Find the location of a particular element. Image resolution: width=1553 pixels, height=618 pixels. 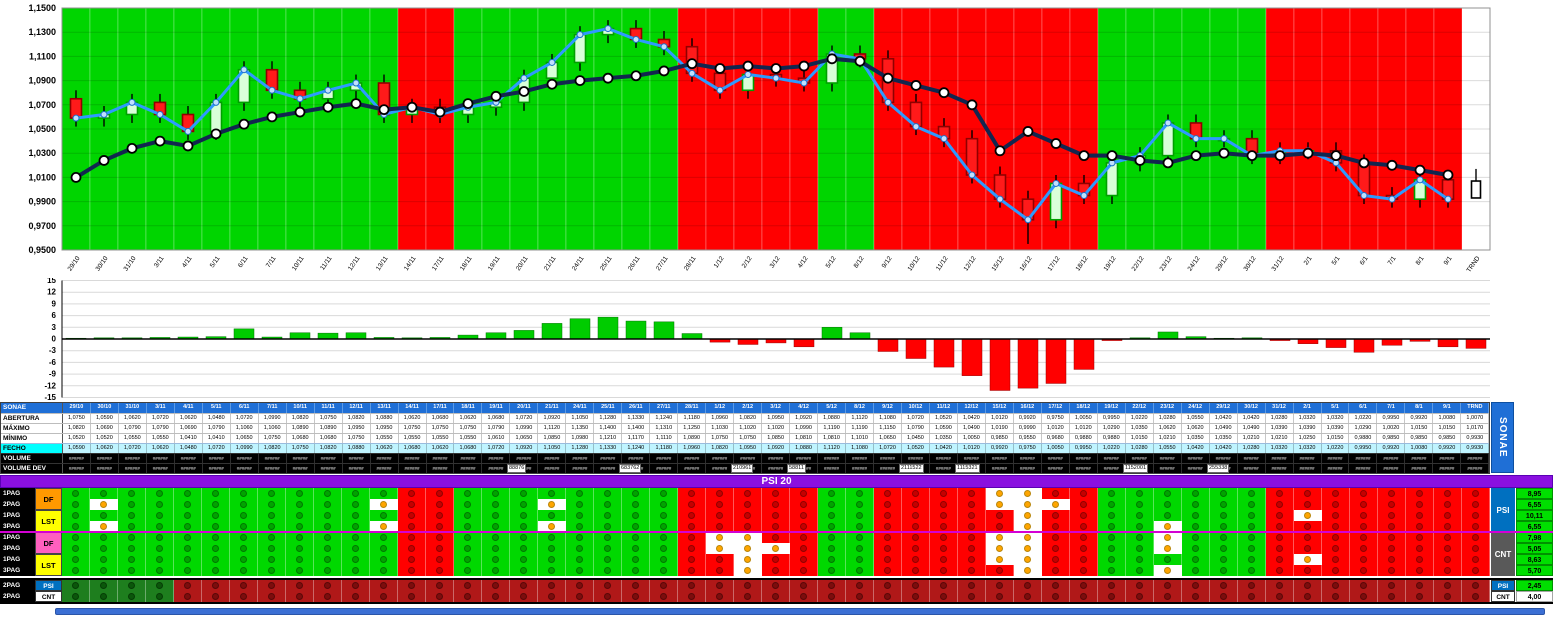

table-date-cell: 17/12 is located at coordinates (1056, 408).